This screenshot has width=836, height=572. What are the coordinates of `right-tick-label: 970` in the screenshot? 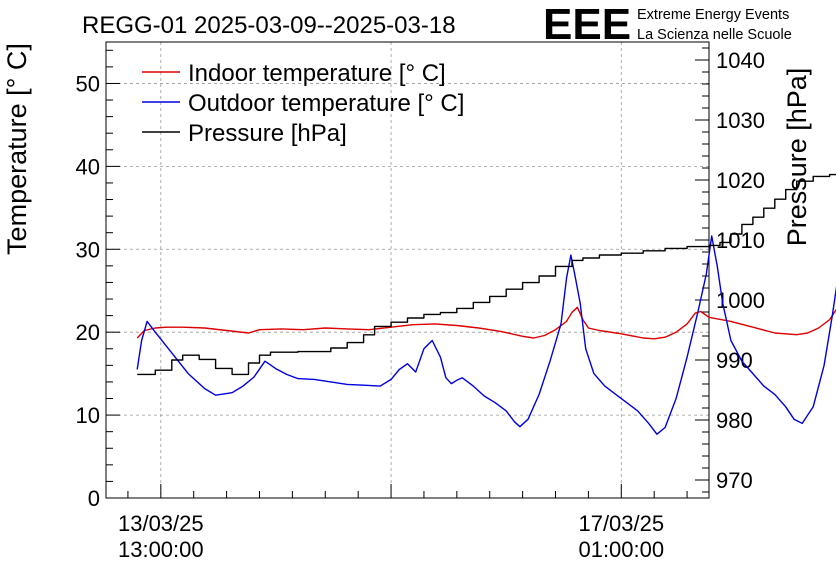 It's located at (734, 480).